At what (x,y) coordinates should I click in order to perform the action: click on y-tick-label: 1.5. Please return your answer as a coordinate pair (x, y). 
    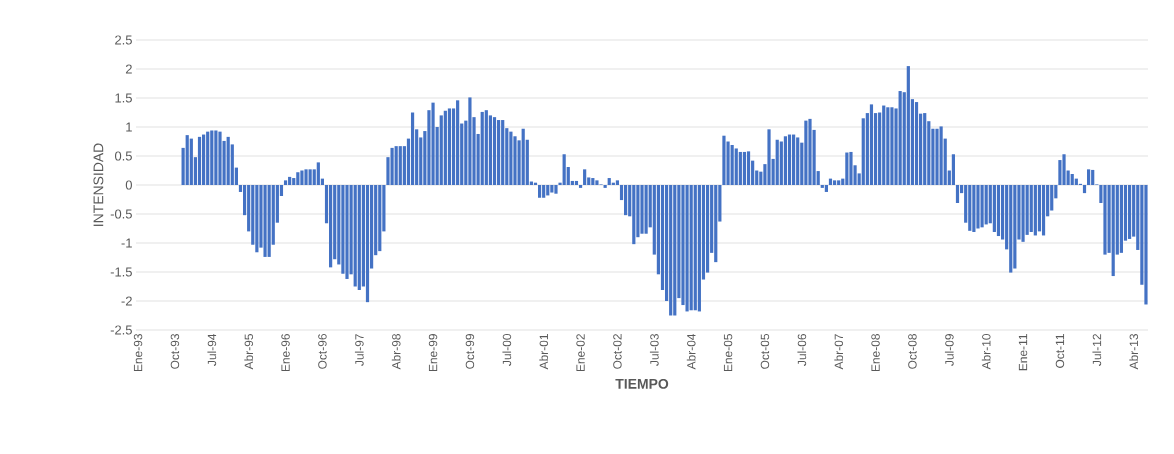
    Looking at the image, I should click on (123, 98).